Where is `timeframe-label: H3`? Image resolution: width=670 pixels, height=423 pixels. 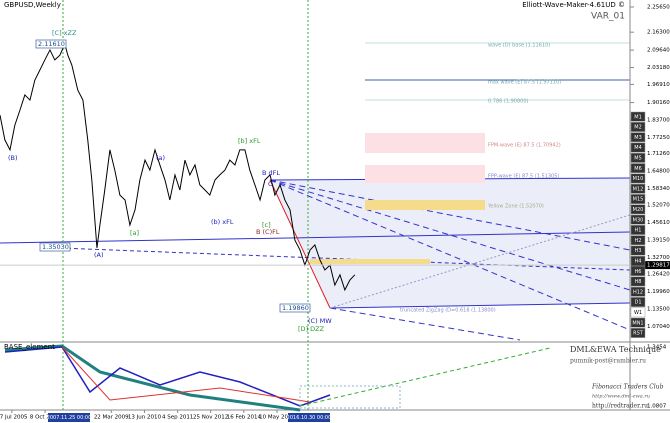 timeframe-label: H3 is located at coordinates (638, 251).